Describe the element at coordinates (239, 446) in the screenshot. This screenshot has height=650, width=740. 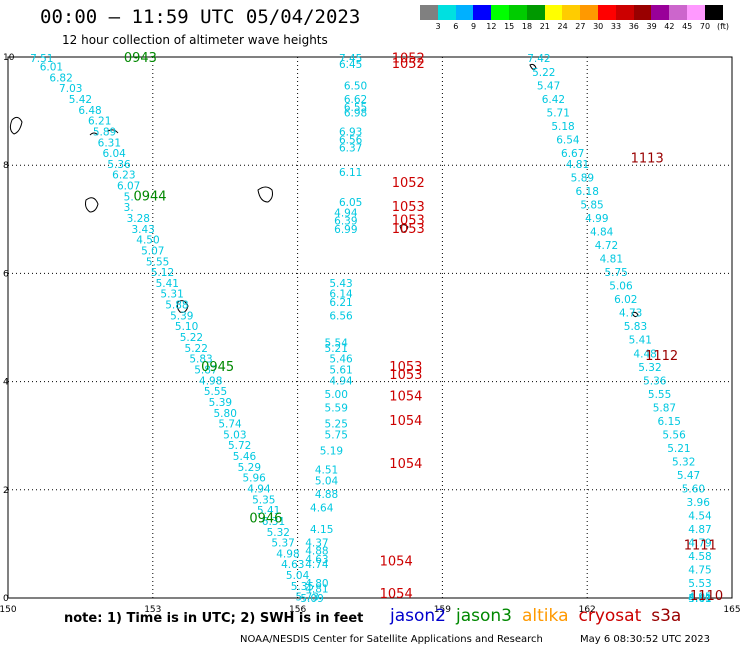
I see `wave-height-value: 5.72` at that location.